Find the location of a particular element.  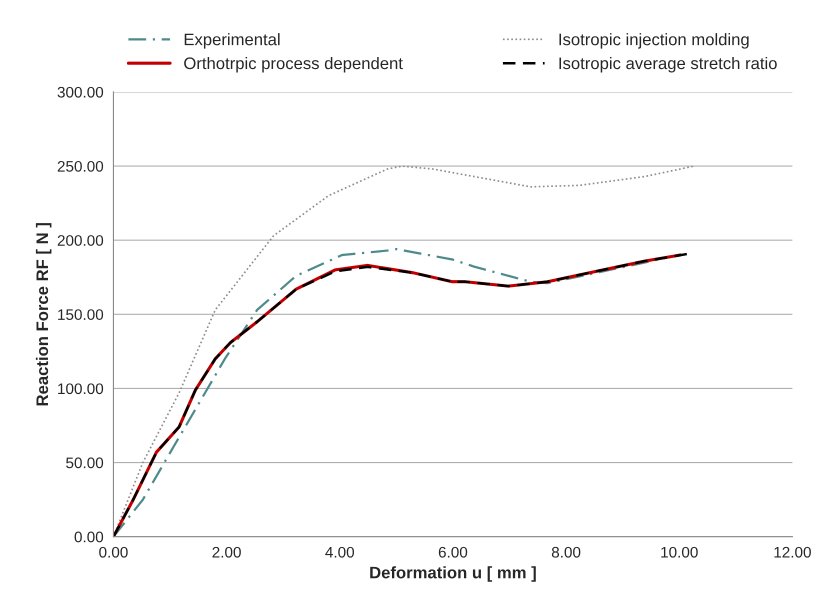

x-tick-label: 10.00 is located at coordinates (679, 552).